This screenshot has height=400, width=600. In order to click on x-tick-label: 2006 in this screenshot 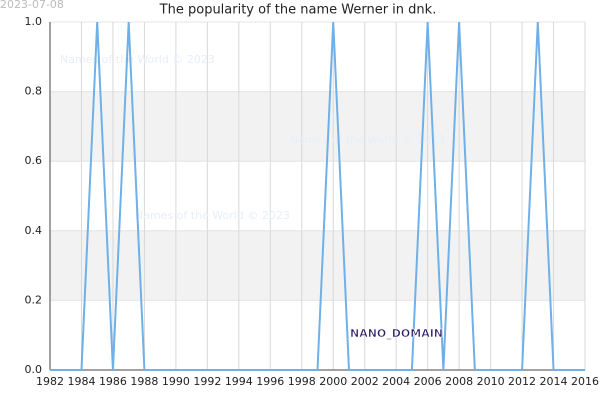, I will do `click(428, 381)`.